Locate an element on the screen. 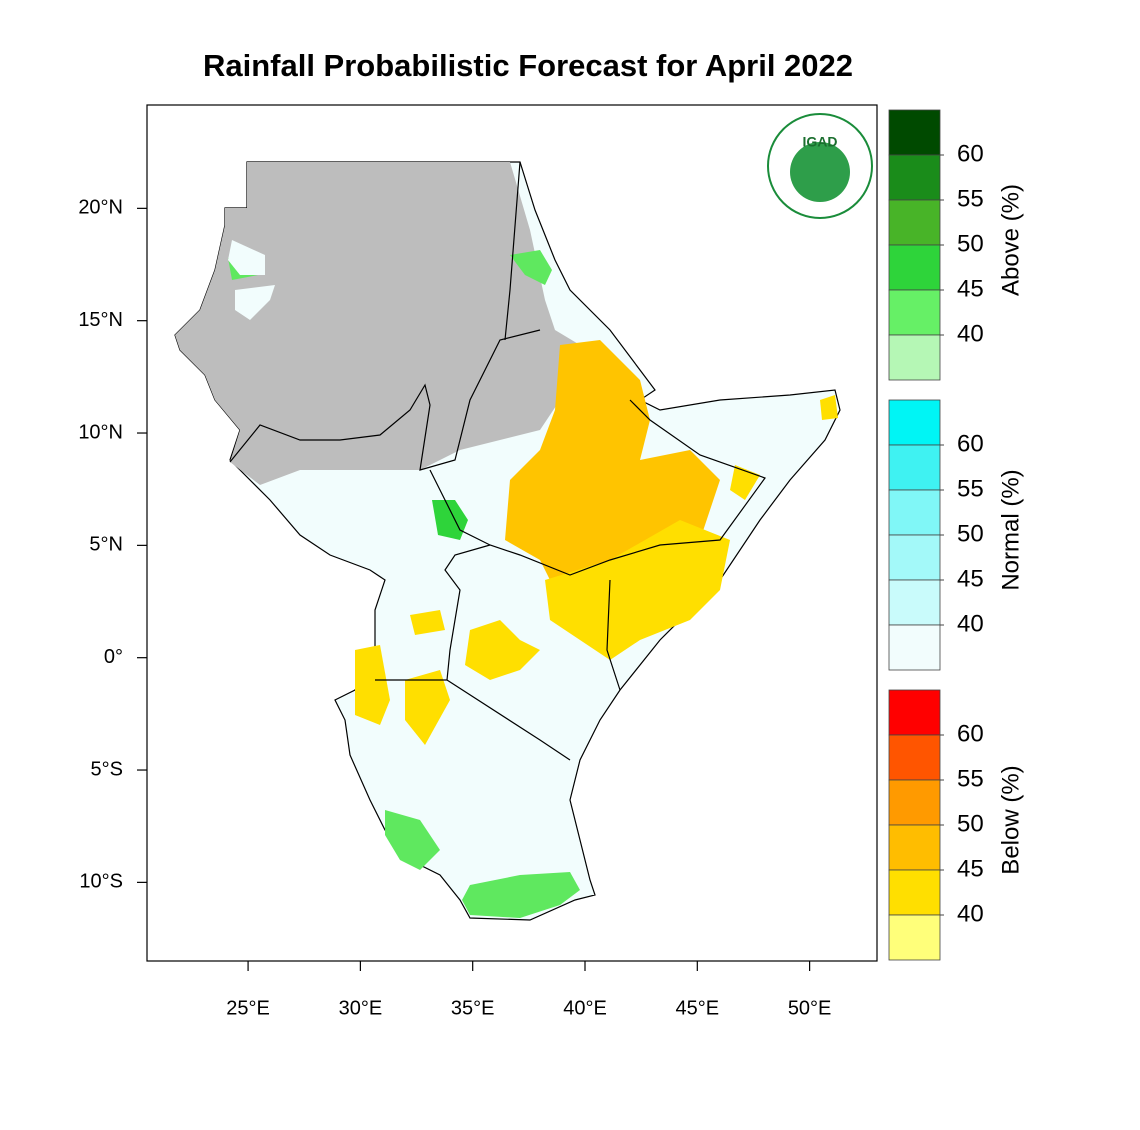 This screenshot has height=1130, width=1140. x-tick-label: 35°E is located at coordinates (473, 1008).